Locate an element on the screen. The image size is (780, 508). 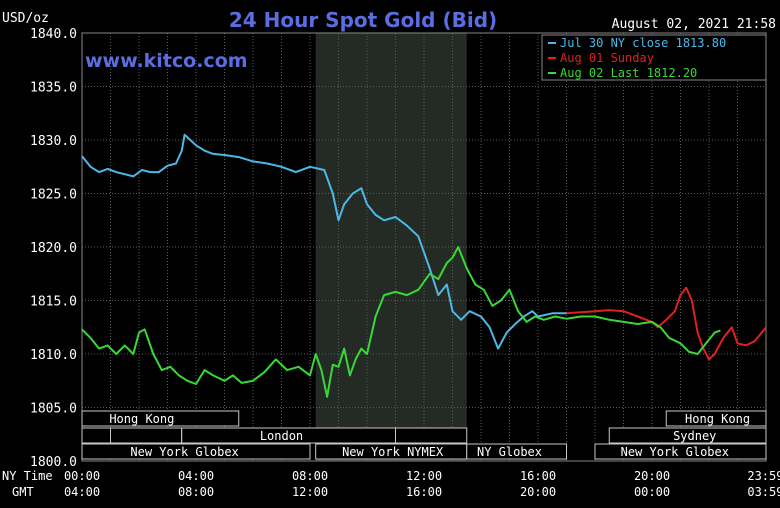
x-tick-label-ny: 23:59 is located at coordinates (763, 476).